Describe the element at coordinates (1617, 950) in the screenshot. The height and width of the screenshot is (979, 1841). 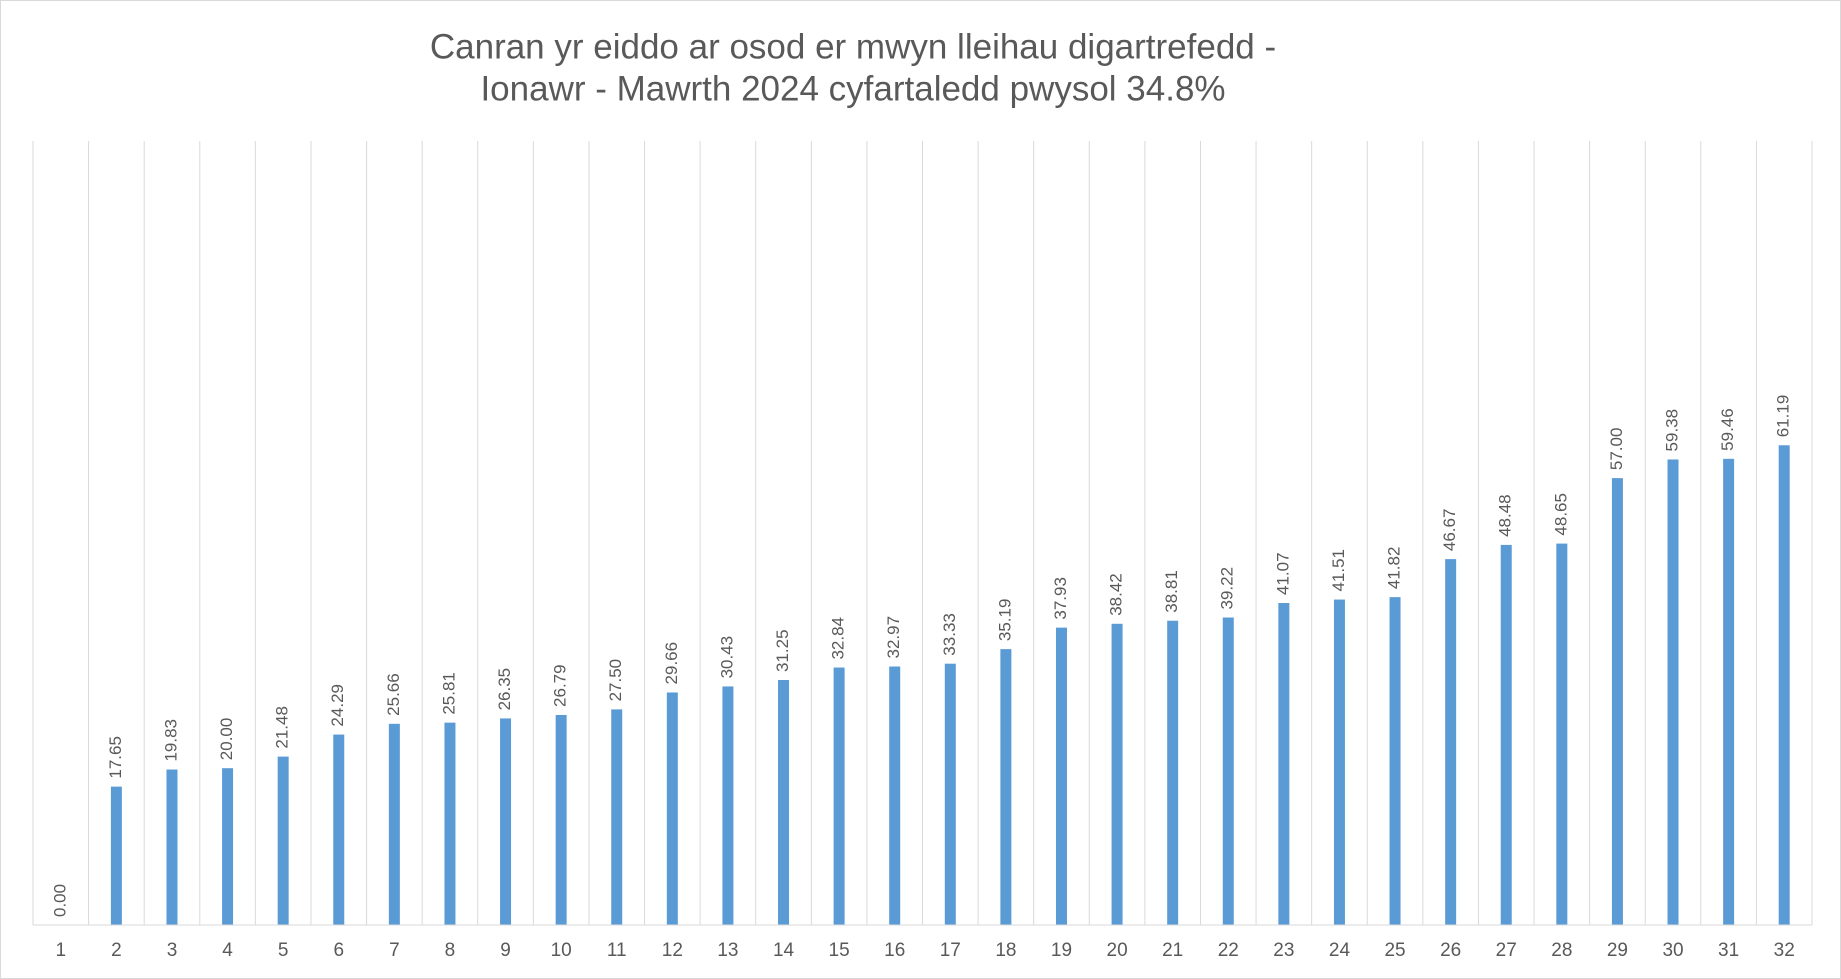
I see `x-tick-label: 29` at that location.